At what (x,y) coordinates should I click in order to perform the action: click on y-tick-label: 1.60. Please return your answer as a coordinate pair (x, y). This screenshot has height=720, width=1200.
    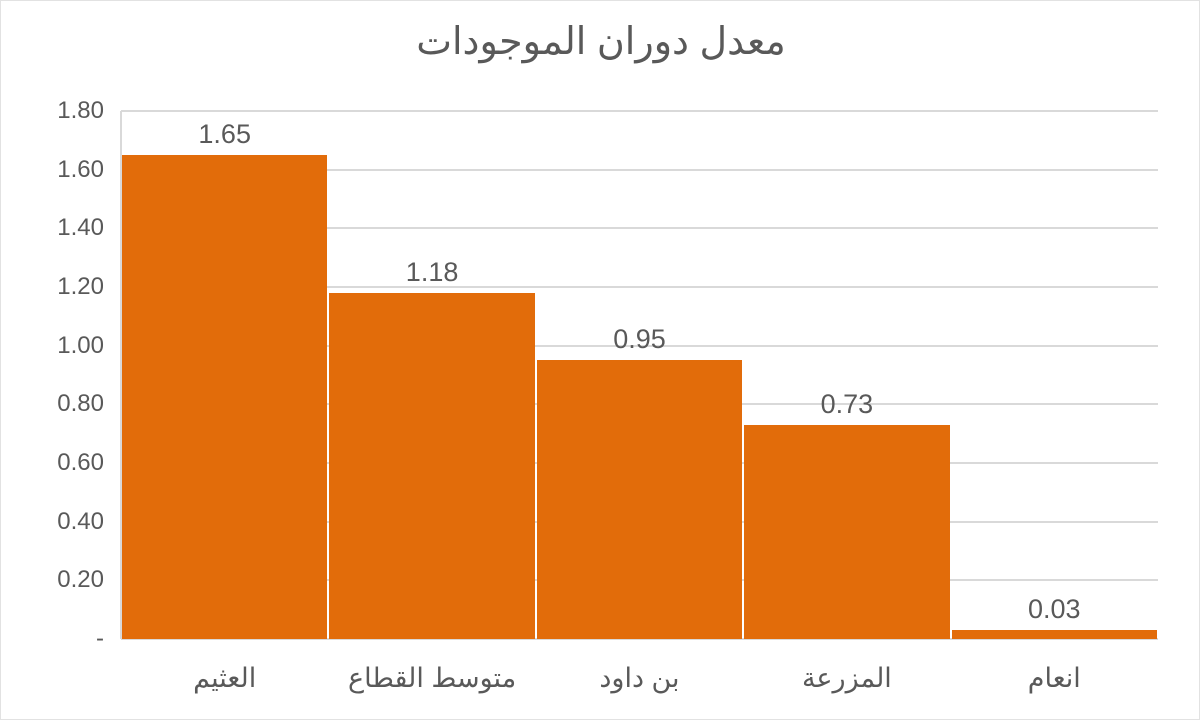
    Looking at the image, I should click on (80, 169).